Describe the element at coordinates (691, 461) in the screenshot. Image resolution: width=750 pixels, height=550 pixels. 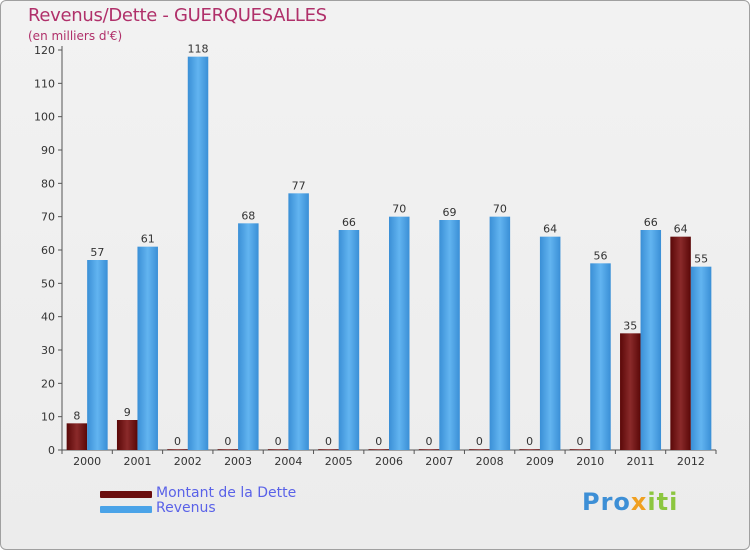
I see `x-tick-label: 2012` at that location.